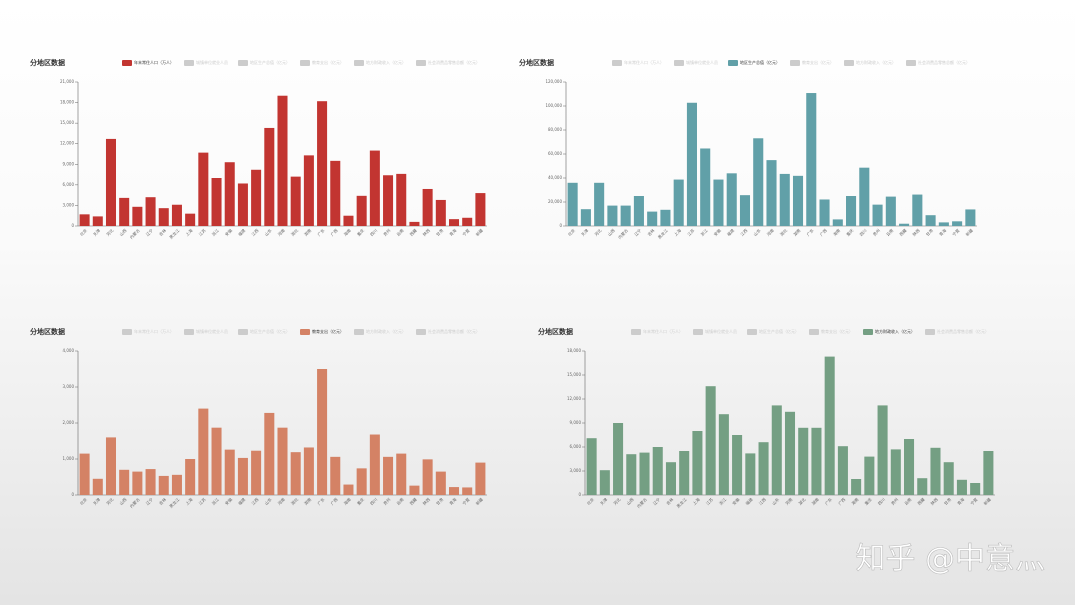  What do you see at coordinates (413, 232) in the screenshot?
I see `x-tick-label: 西藏` at bounding box center [413, 232].